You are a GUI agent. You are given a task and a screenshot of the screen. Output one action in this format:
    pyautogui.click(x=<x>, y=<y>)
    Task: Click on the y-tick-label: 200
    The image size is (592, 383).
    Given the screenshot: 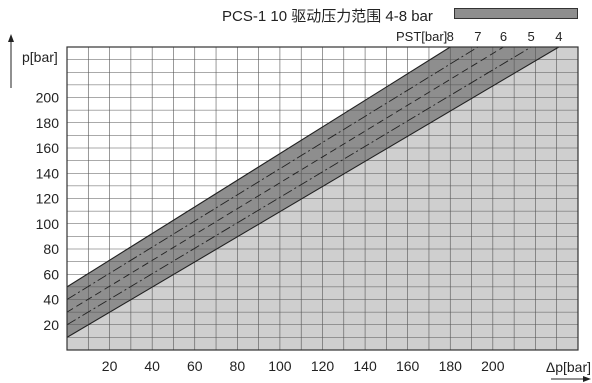 What is the action you would take?
    pyautogui.click(x=48, y=98)
    